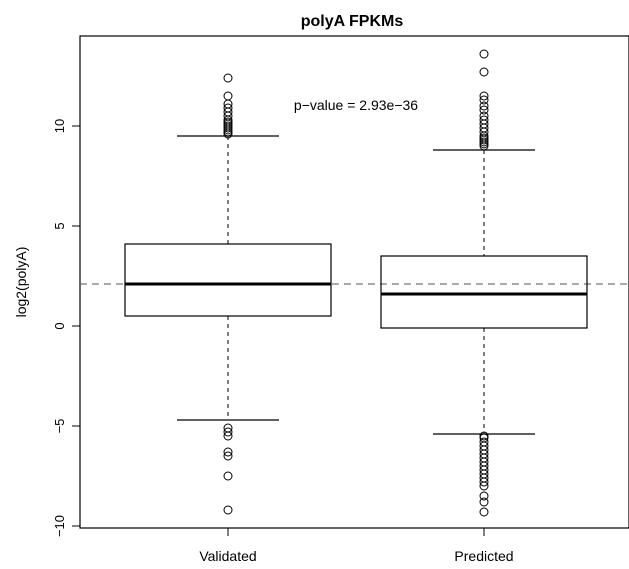 The height and width of the screenshot is (569, 629). What do you see at coordinates (356, 105) in the screenshot?
I see `p-value-annotation: p−value = 2.93e−36` at bounding box center [356, 105].